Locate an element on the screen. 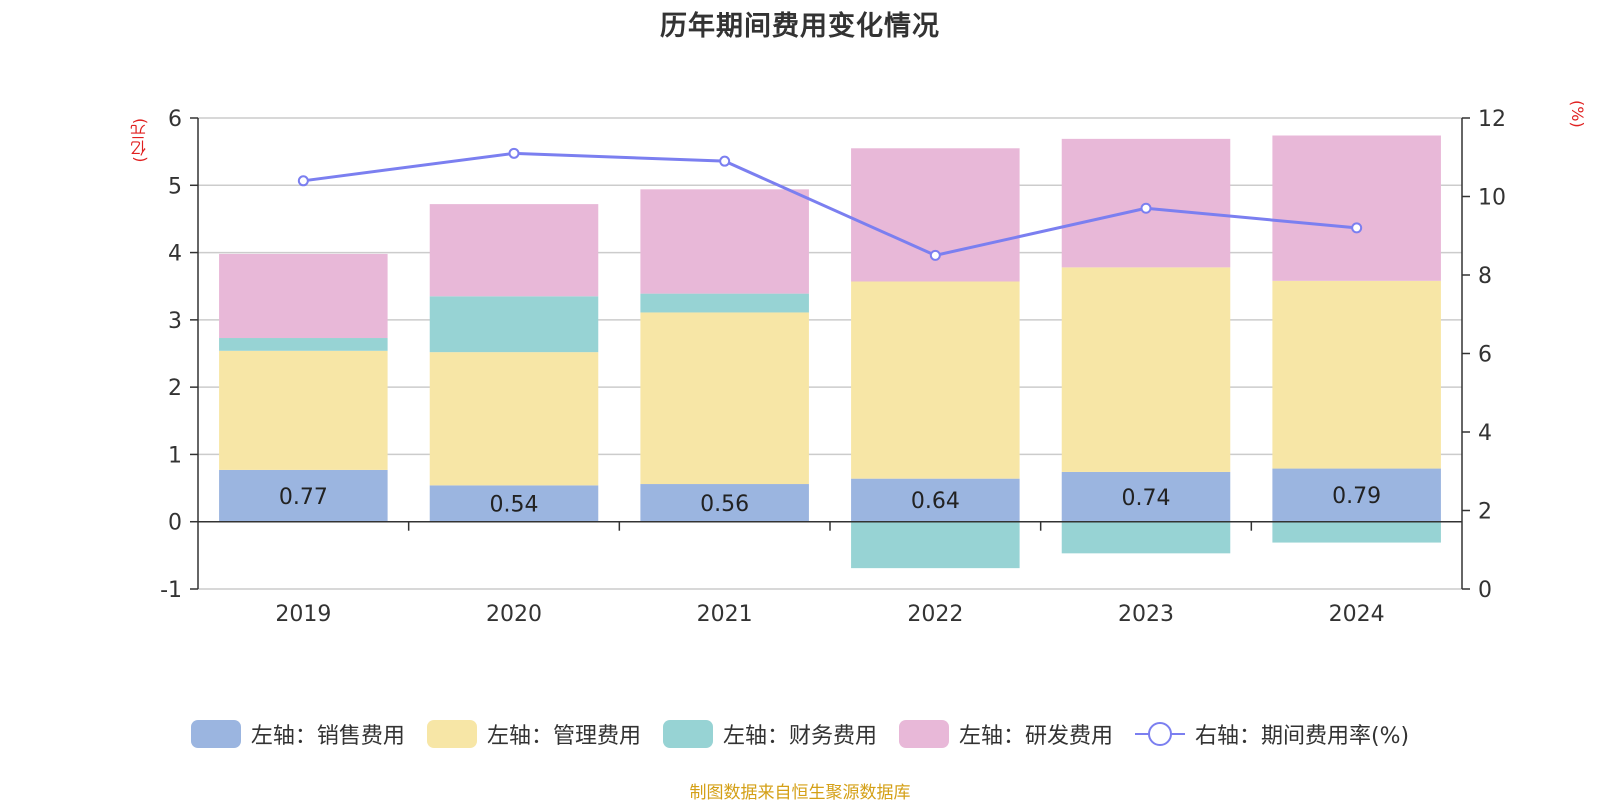 This screenshot has height=803, width=1600. bar-admin-2021 is located at coordinates (724, 398).